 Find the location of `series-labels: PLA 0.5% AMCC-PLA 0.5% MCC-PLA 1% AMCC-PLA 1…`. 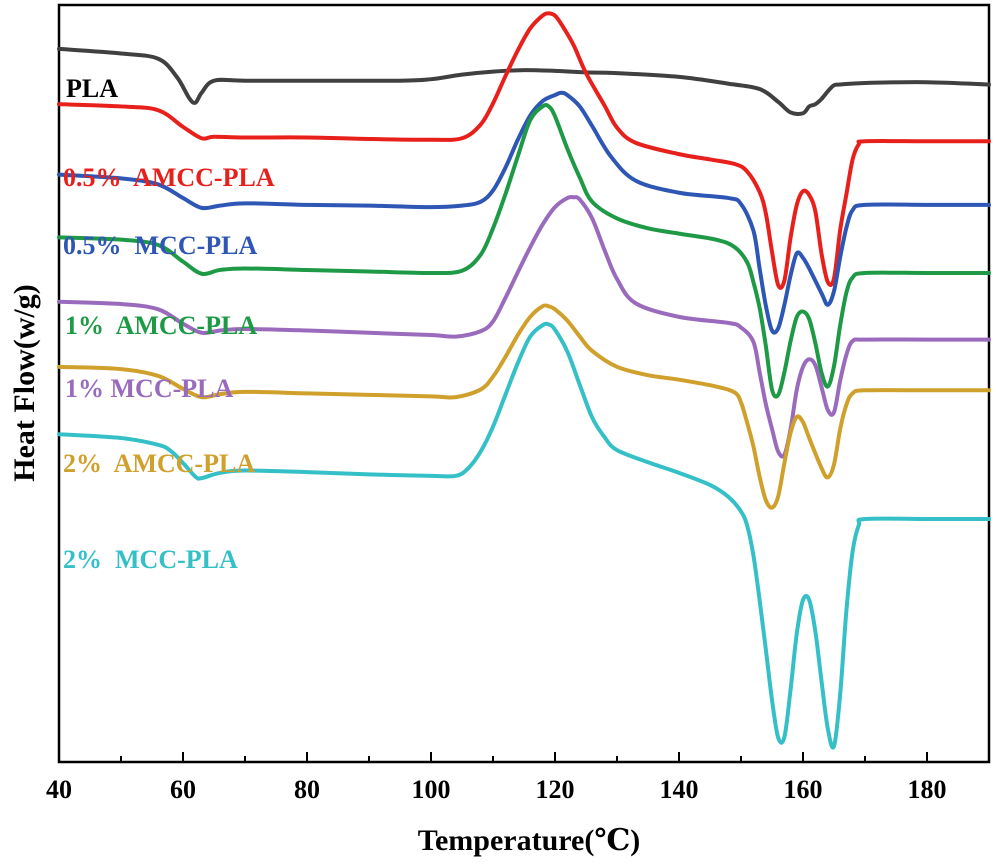

series-labels: PLA 0.5% AMCC-PLA 0.5% MCC-PLA 1% AMCC-PLA 1… is located at coordinates (169, 324).